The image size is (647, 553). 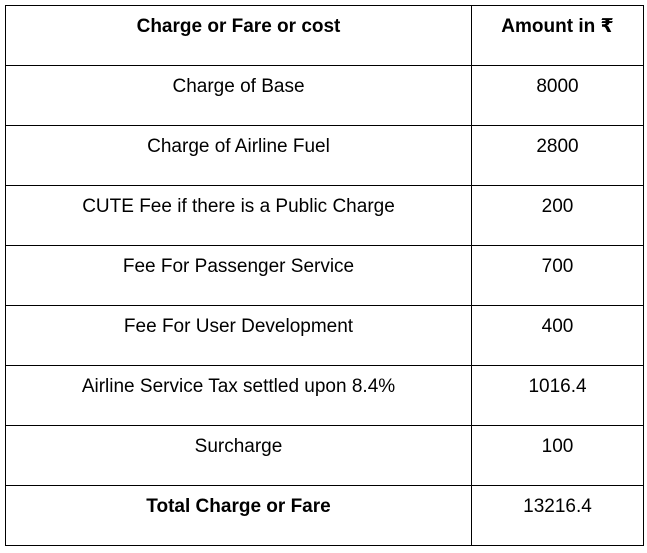 What do you see at coordinates (557, 26) in the screenshot?
I see `header-amount: Amount in ₹` at bounding box center [557, 26].